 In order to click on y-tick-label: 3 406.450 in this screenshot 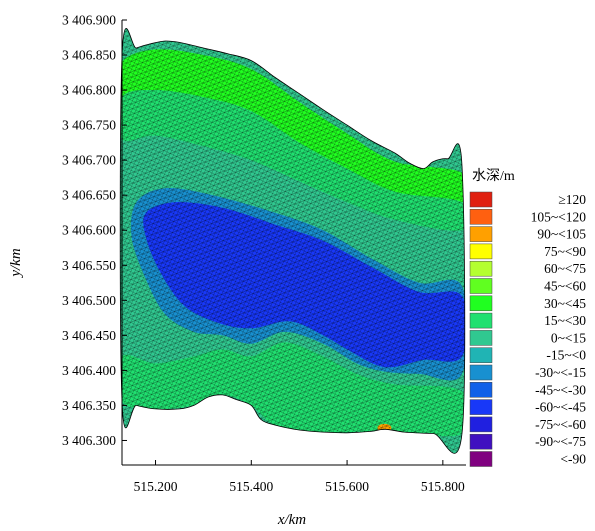, I will do `click(89, 335)`.